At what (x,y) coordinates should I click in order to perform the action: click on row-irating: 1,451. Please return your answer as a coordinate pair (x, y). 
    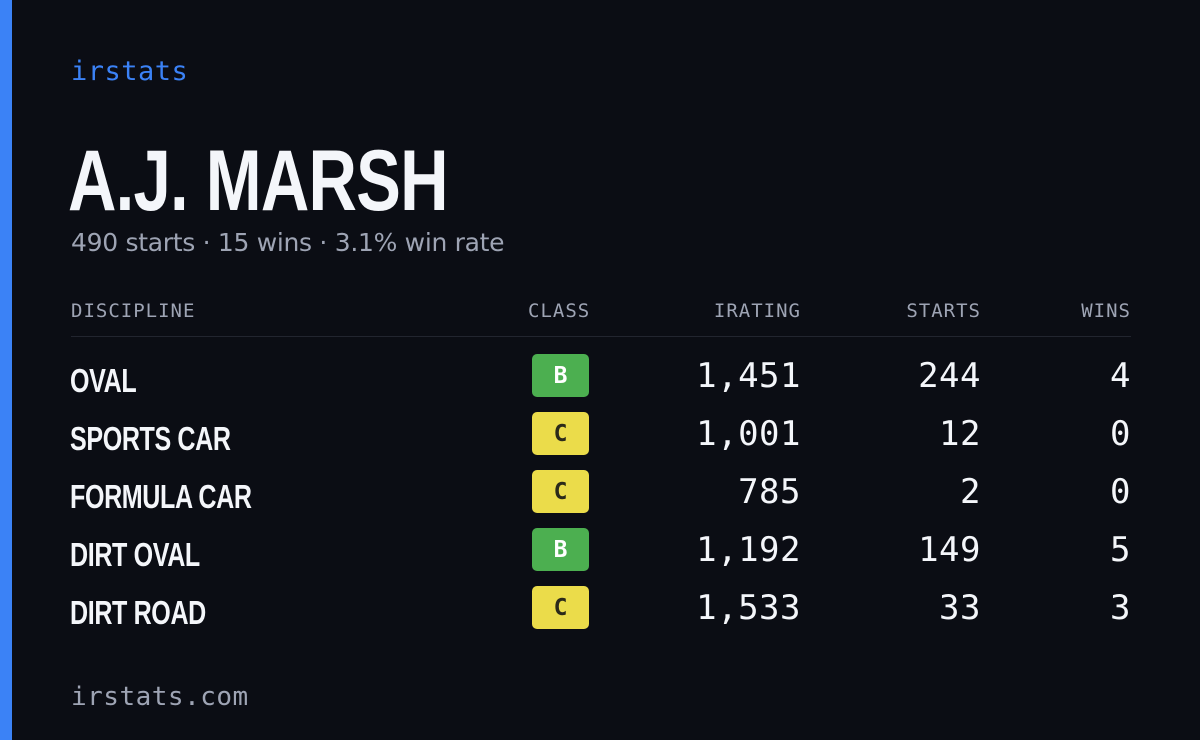
    Looking at the image, I should click on (748, 376).